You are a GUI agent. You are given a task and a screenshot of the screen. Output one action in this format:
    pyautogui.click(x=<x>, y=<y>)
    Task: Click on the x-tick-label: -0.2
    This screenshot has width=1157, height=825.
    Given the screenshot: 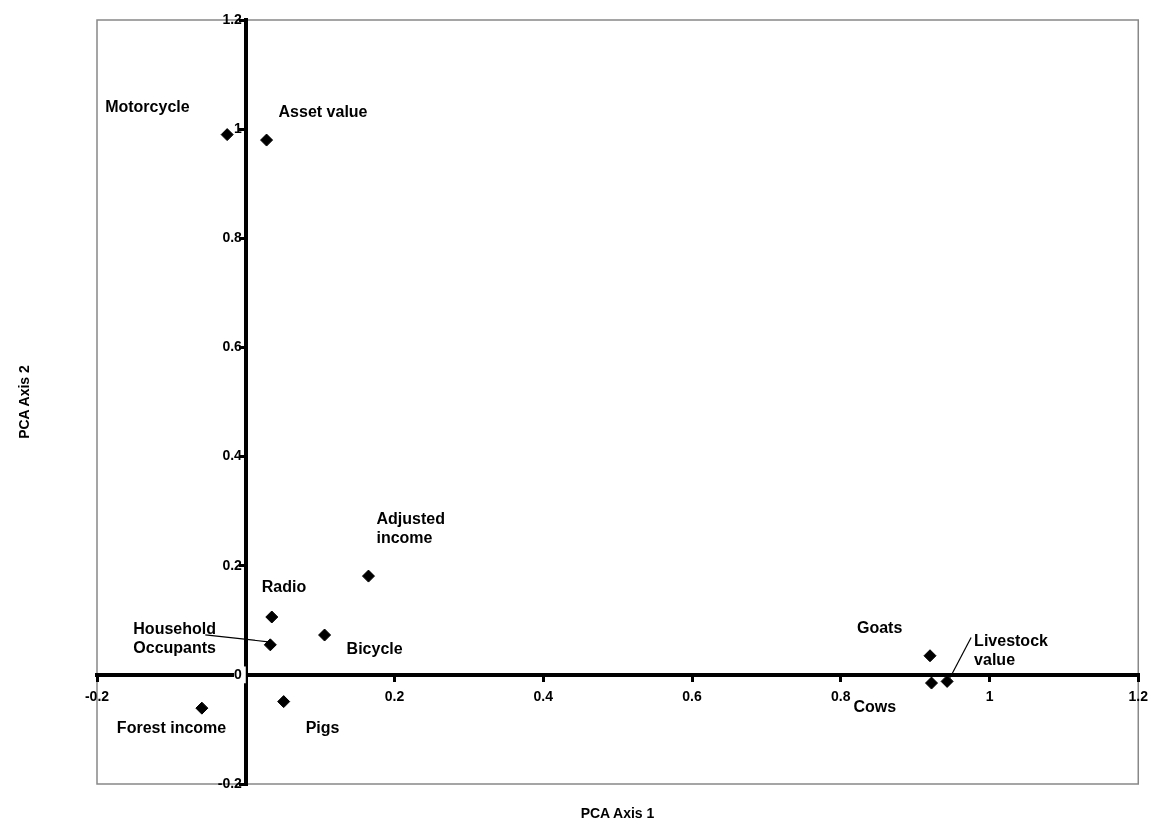 What is the action you would take?
    pyautogui.click(x=97, y=696)
    